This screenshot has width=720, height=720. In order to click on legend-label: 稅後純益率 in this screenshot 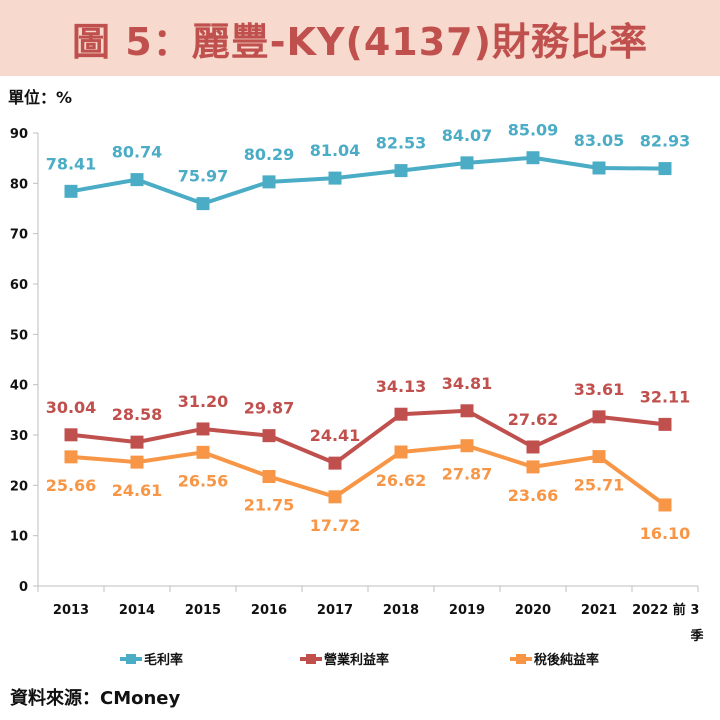, I will do `click(566, 660)`.